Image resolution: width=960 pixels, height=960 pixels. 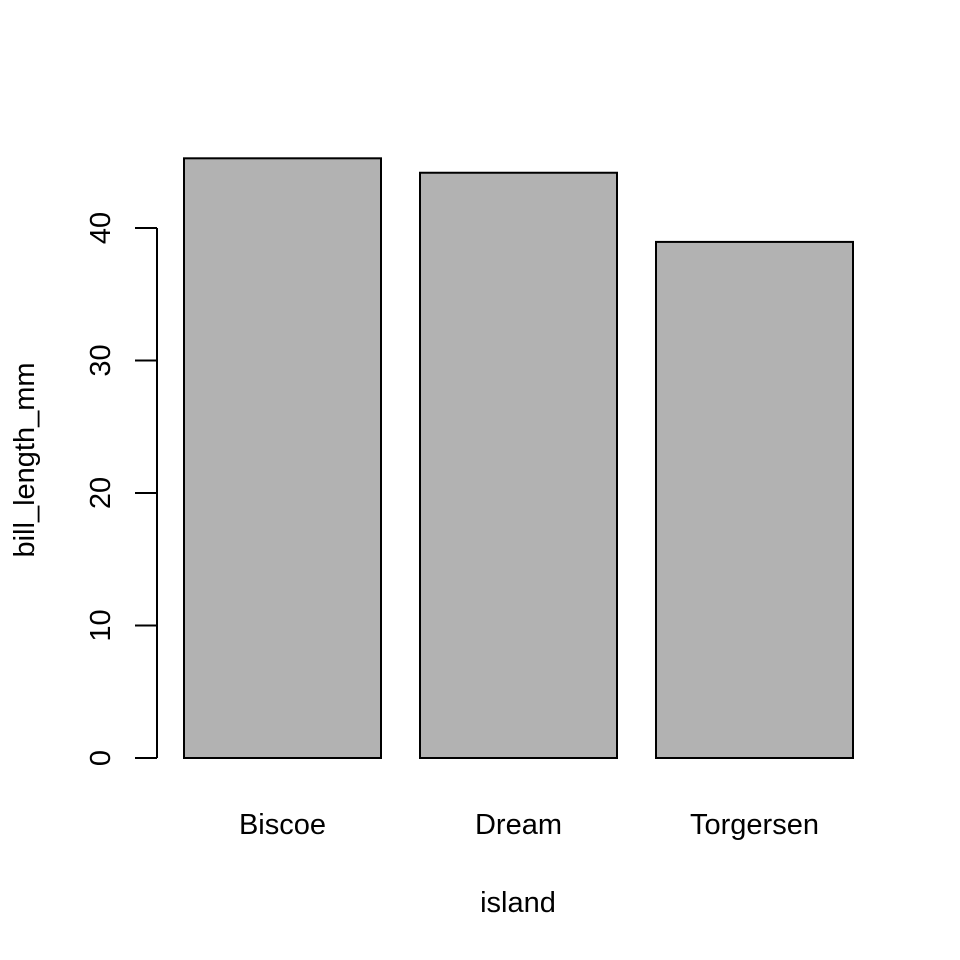 What do you see at coordinates (101, 625) in the screenshot?
I see `y-tick-label: 10` at bounding box center [101, 625].